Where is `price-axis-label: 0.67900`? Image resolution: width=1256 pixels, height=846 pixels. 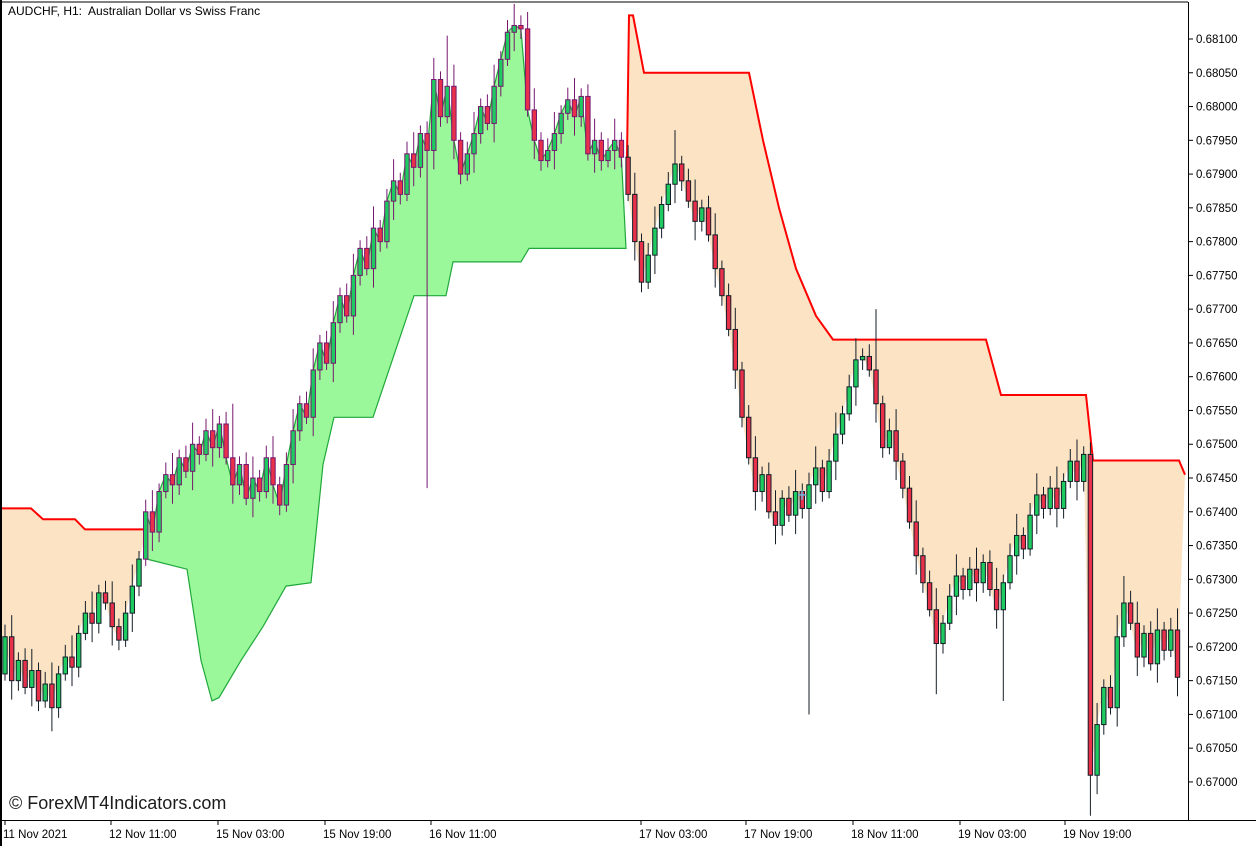
price-axis-label: 0.67900 is located at coordinates (1217, 175).